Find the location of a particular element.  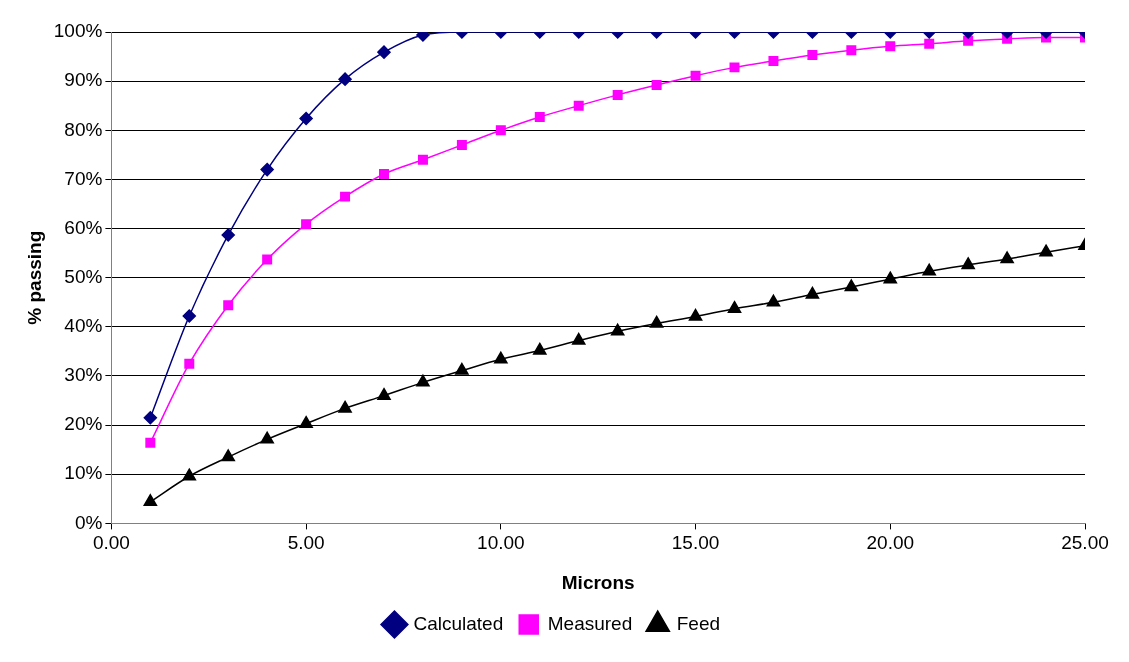

x-tick-label: 0.00 is located at coordinates (111, 543).